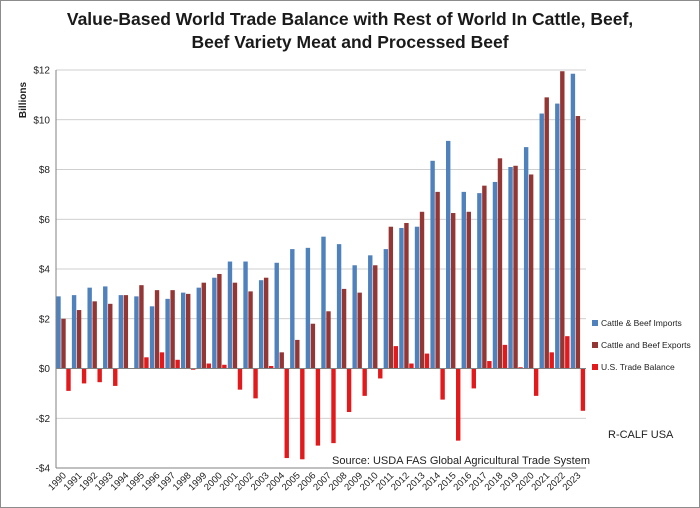  What do you see at coordinates (595, 345) in the screenshot?
I see `legend-swatch-exports` at bounding box center [595, 345].